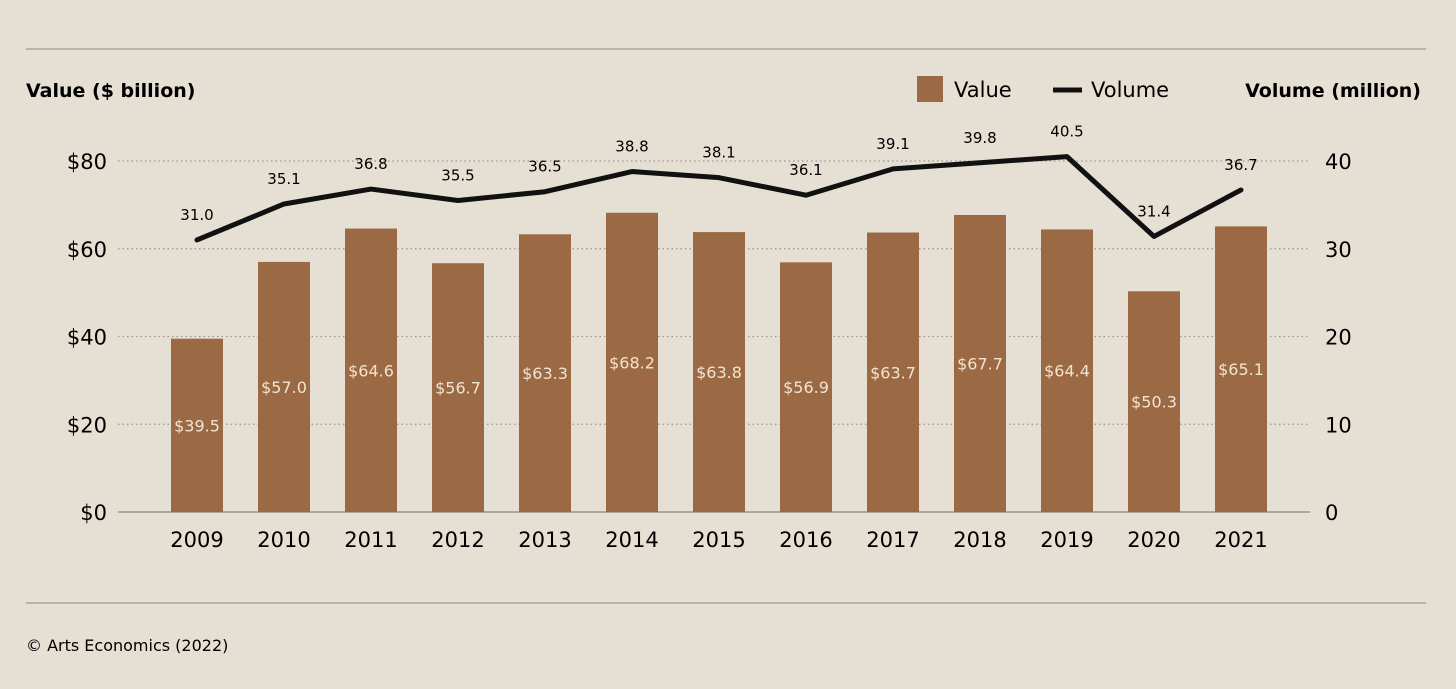 This screenshot has height=689, width=1456. I want to click on volume-point-label: 31.0, so click(196, 215).